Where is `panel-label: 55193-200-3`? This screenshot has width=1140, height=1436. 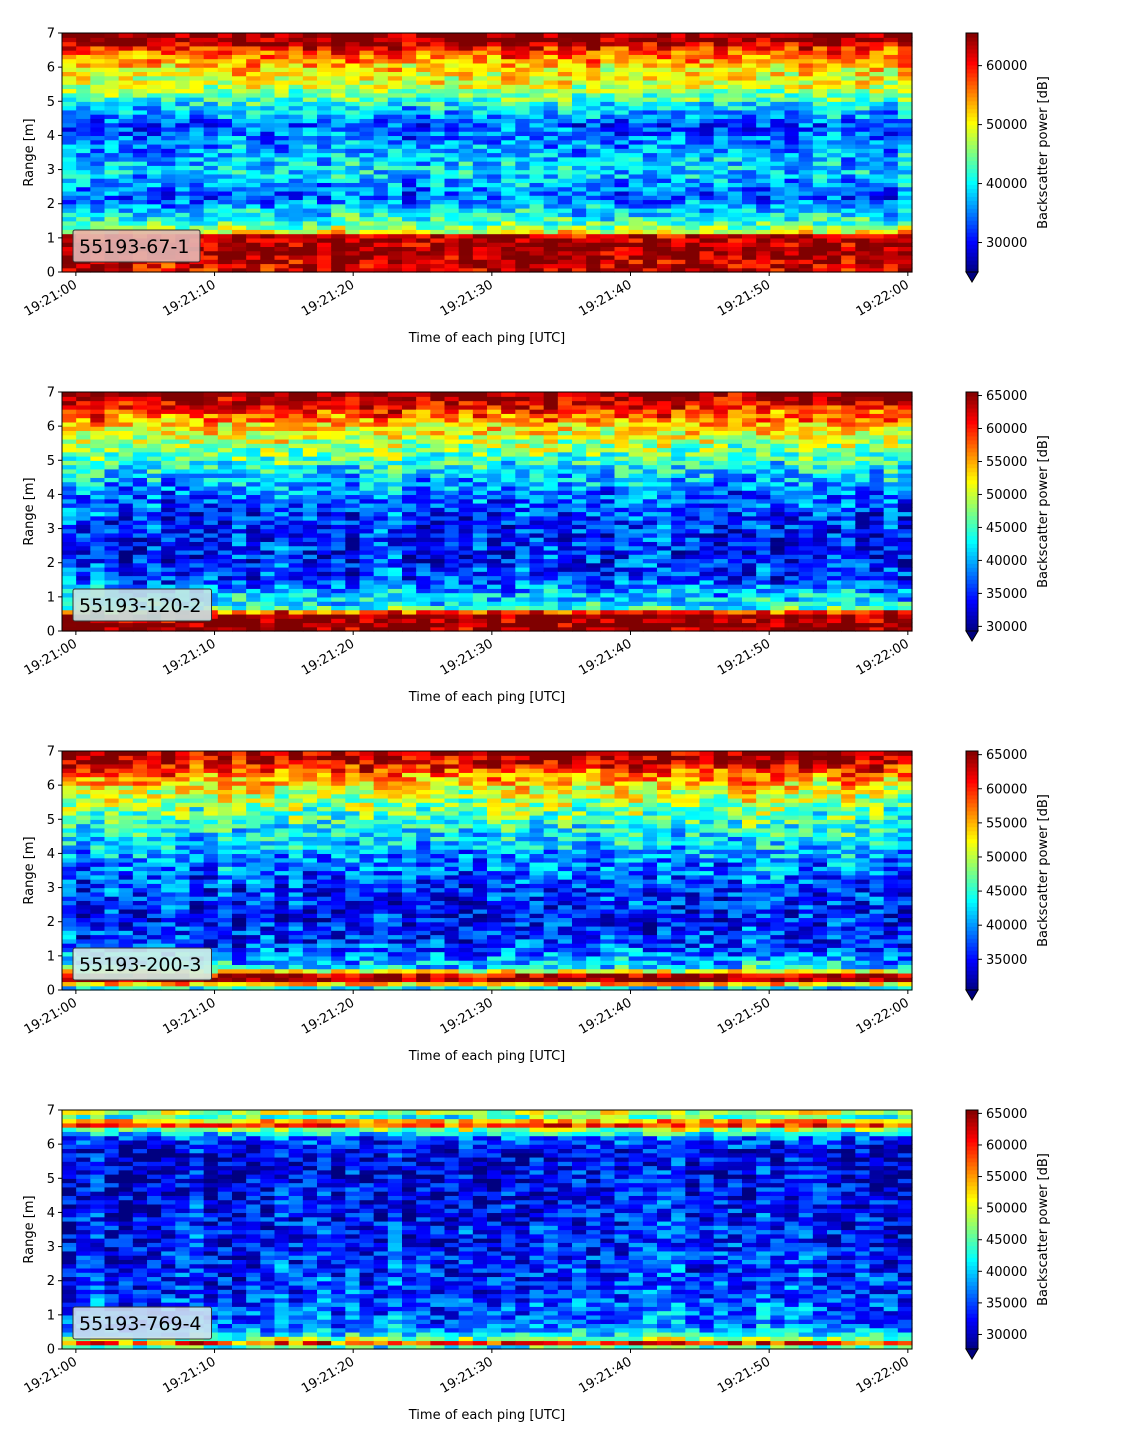
panel-label: 55193-200-3 is located at coordinates (140, 965).